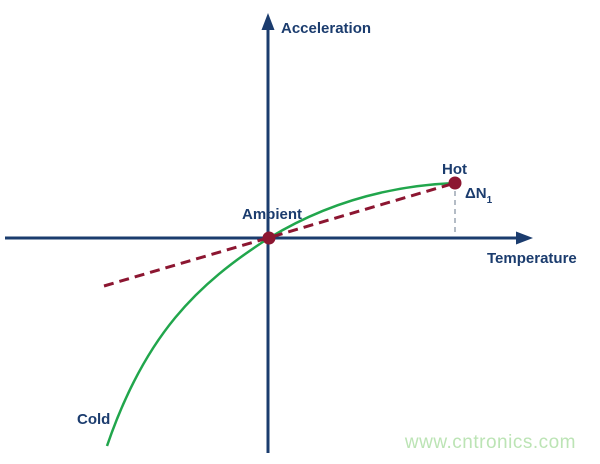  I want to click on ambient-label: Ambient, so click(272, 214).